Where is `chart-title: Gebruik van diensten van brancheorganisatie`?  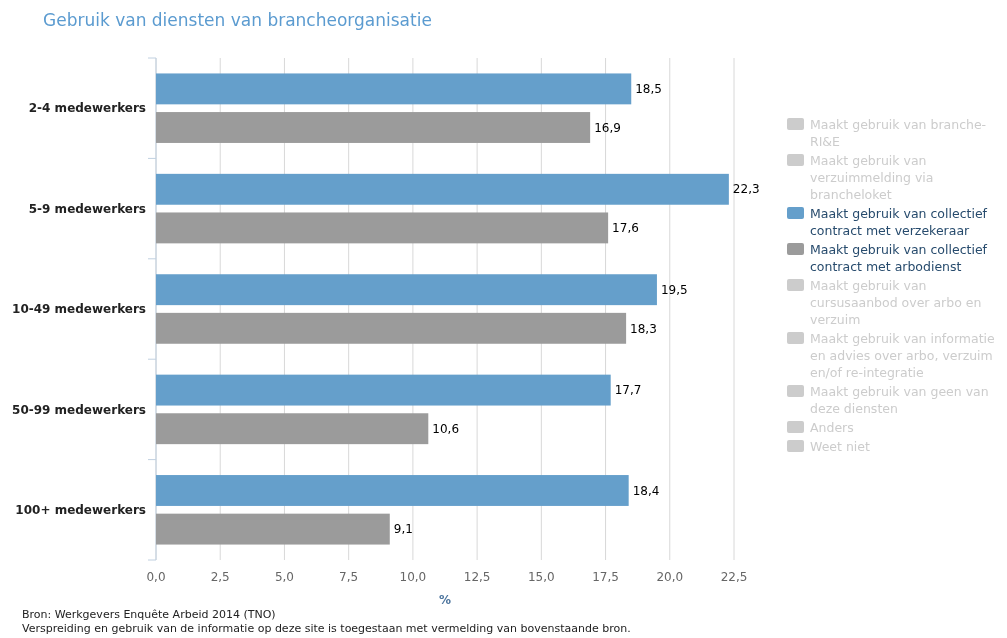
chart-title: Gebruik van diensten van brancheorganisatie is located at coordinates (237, 20).